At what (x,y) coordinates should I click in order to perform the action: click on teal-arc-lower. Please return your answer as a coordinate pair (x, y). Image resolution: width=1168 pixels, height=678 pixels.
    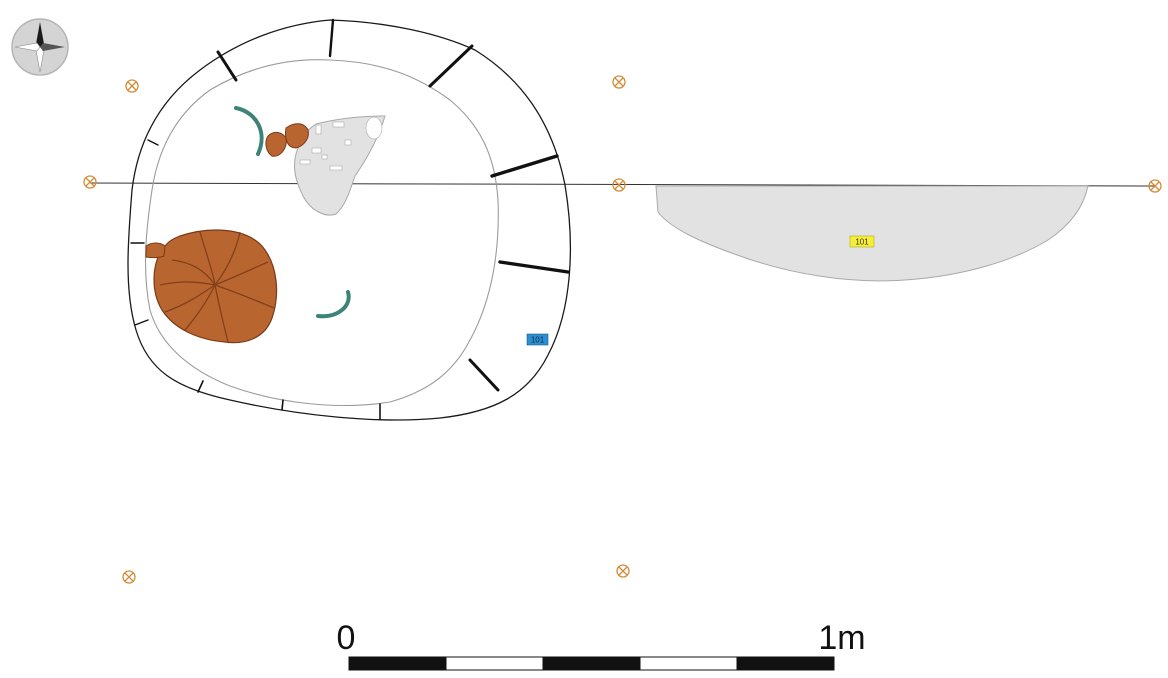
    Looking at the image, I should click on (333, 304).